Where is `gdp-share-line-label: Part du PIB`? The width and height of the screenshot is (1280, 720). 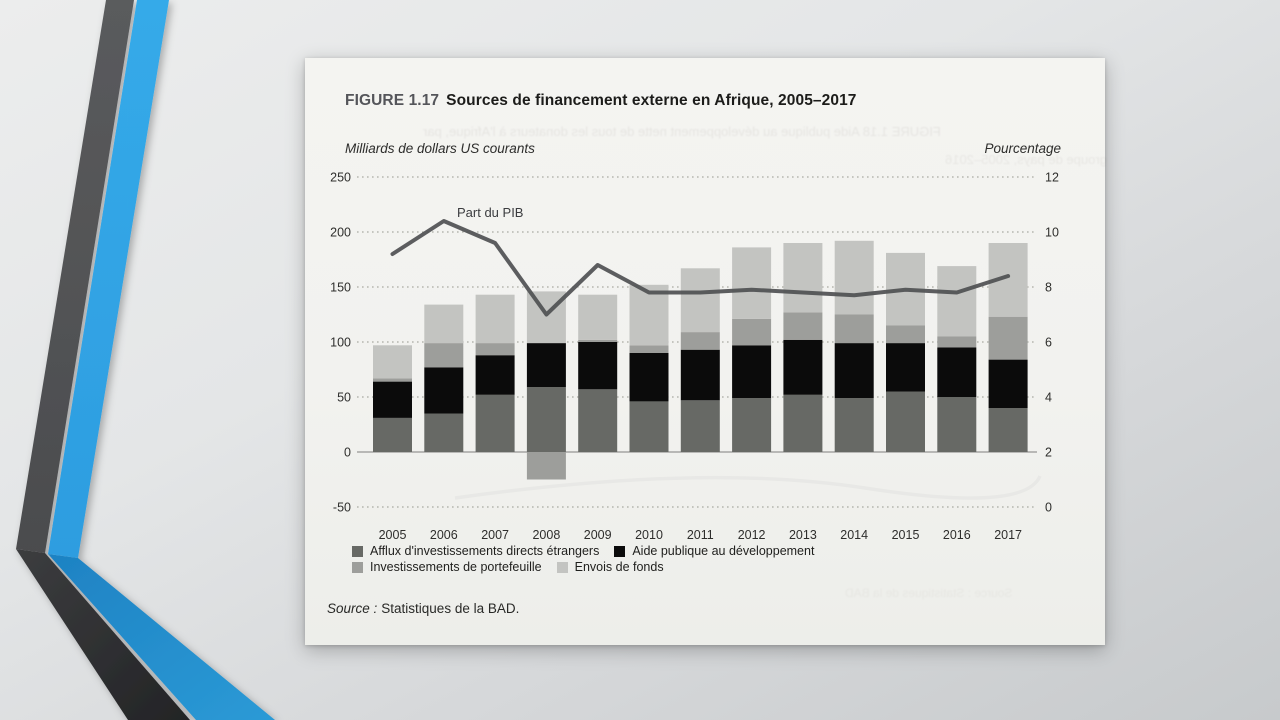 gdp-share-line-label: Part du PIB is located at coordinates (490, 212).